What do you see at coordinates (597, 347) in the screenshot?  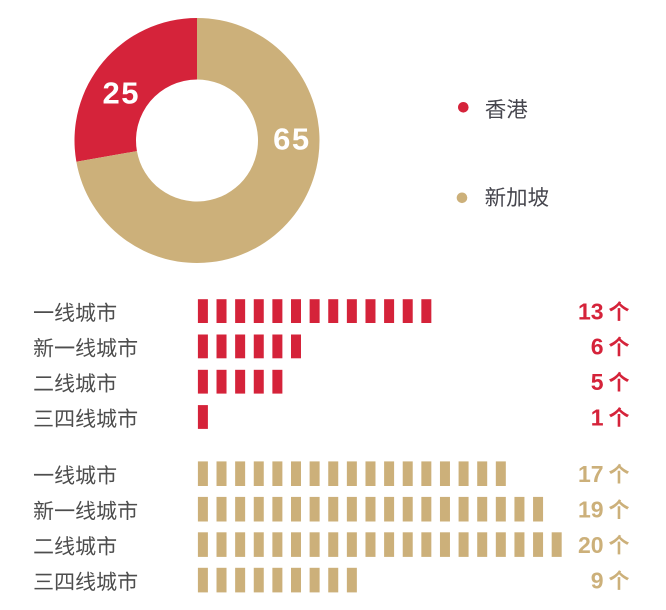 I see `svg-text: 6` at bounding box center [597, 347].